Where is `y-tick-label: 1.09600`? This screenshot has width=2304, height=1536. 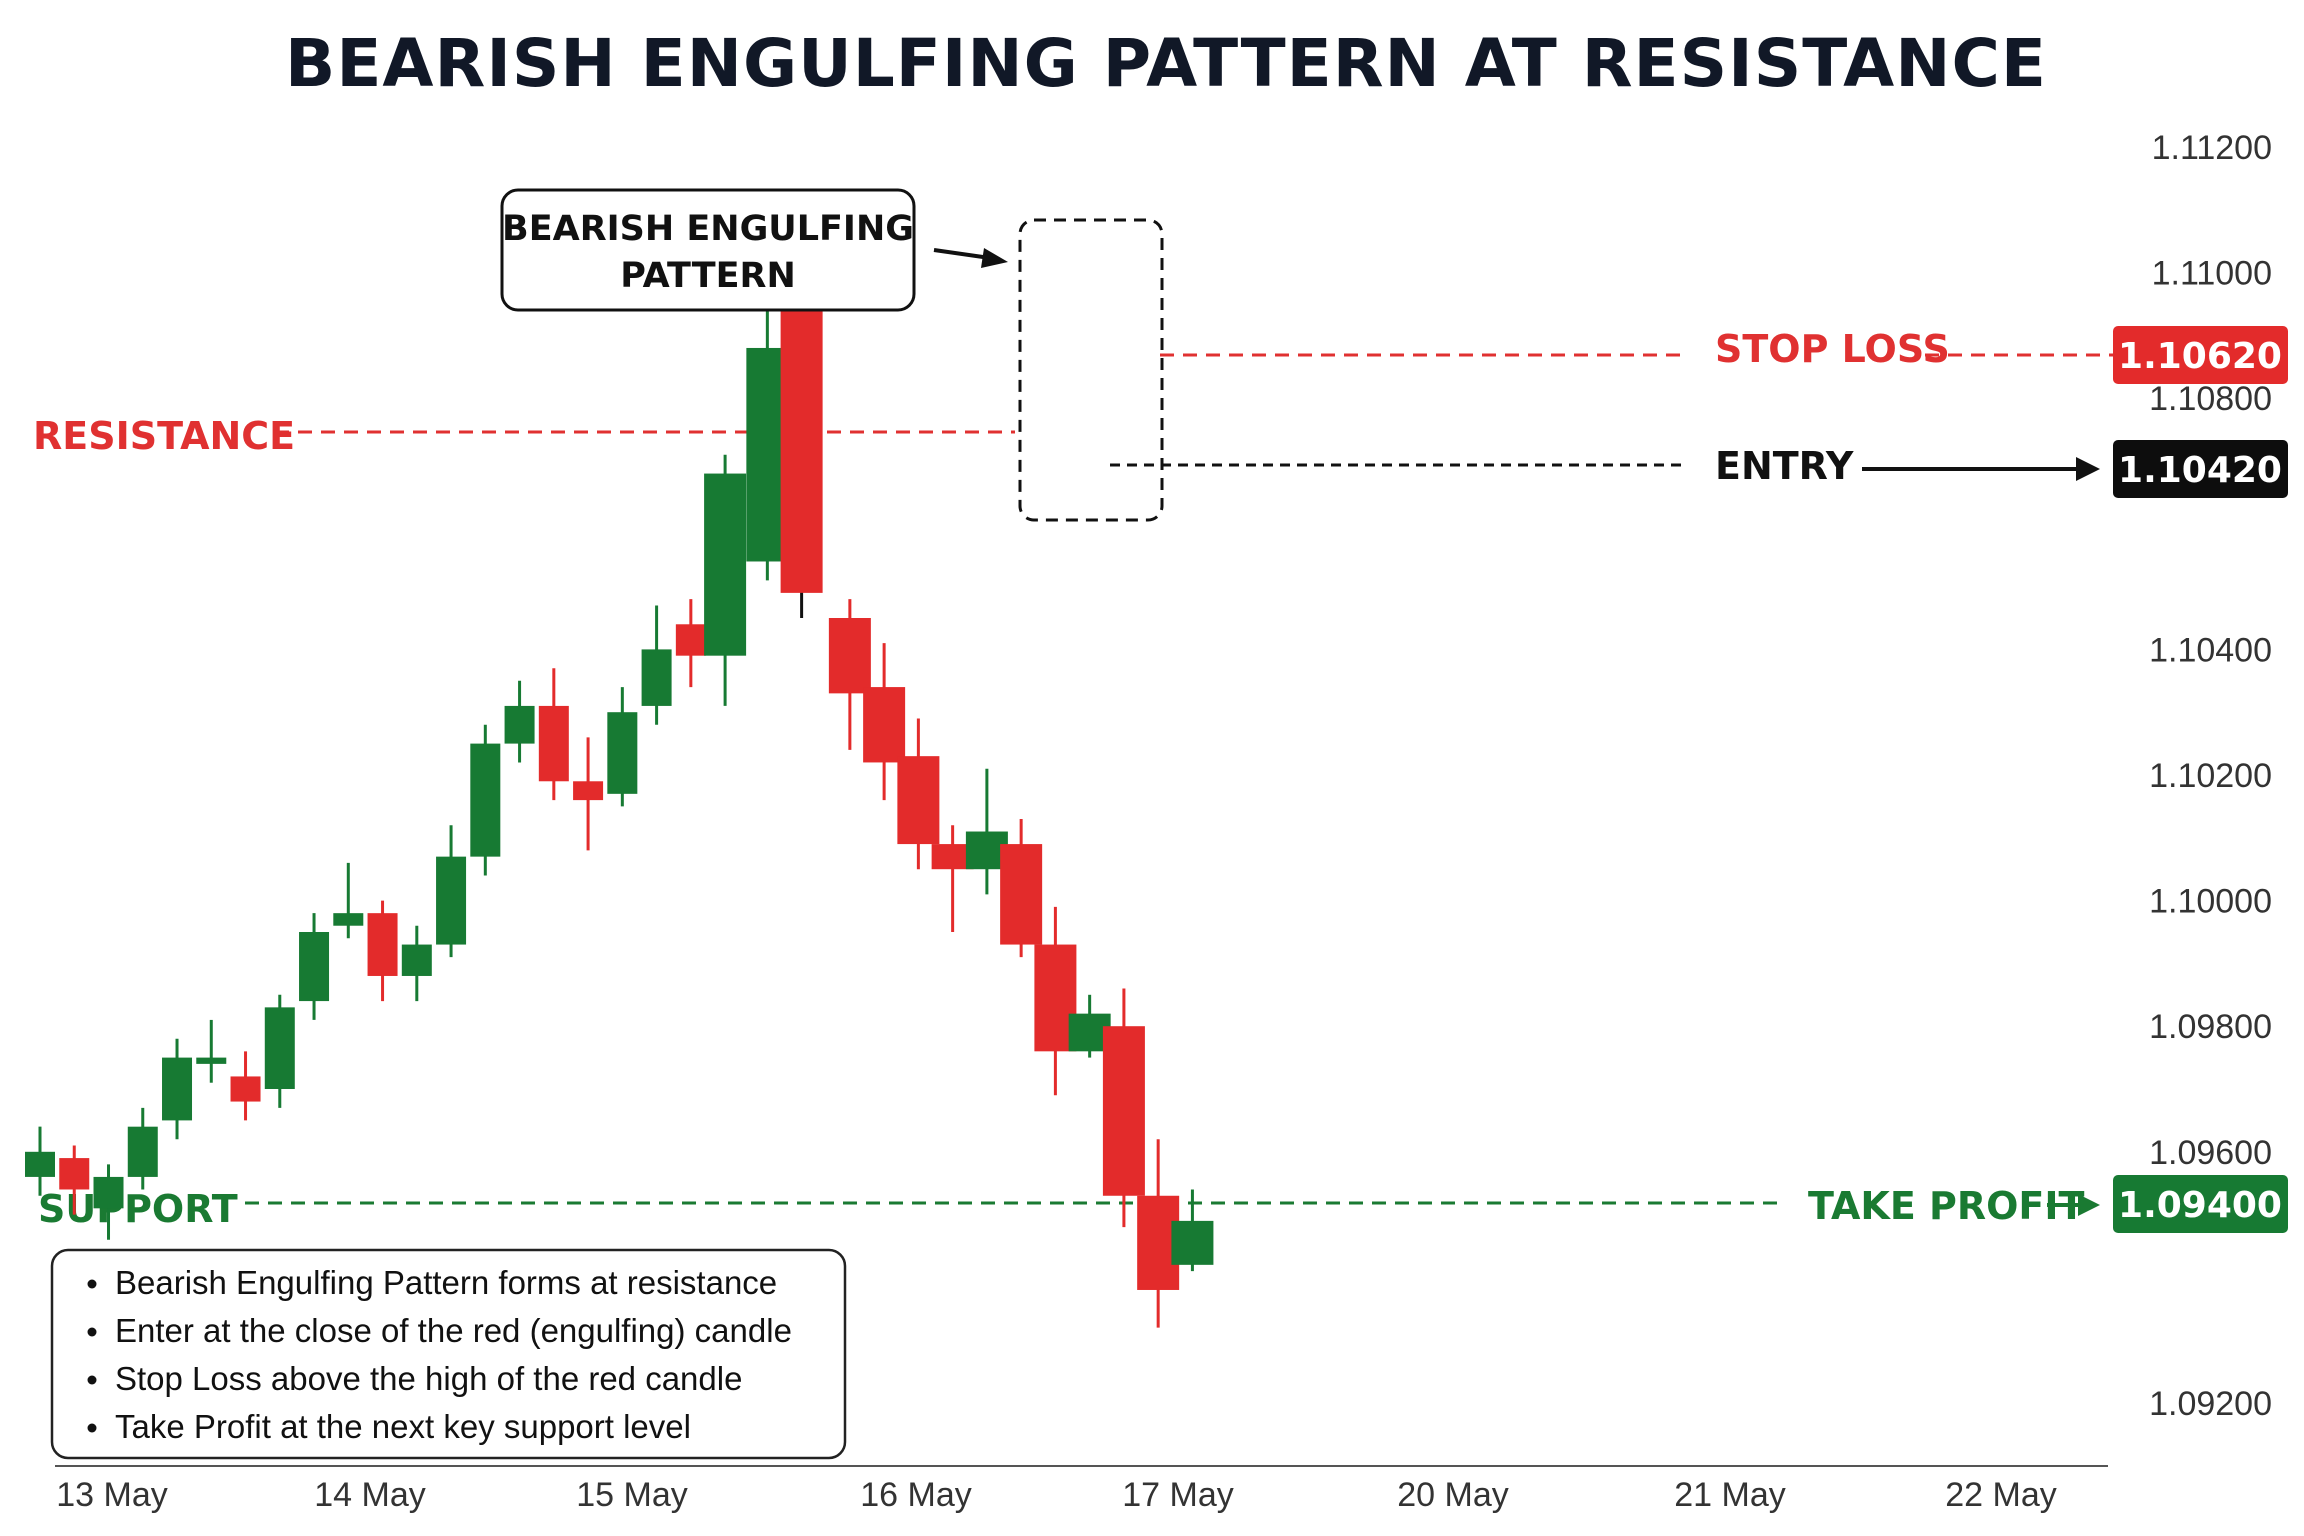
y-tick-label: 1.09600 is located at coordinates (2210, 1153).